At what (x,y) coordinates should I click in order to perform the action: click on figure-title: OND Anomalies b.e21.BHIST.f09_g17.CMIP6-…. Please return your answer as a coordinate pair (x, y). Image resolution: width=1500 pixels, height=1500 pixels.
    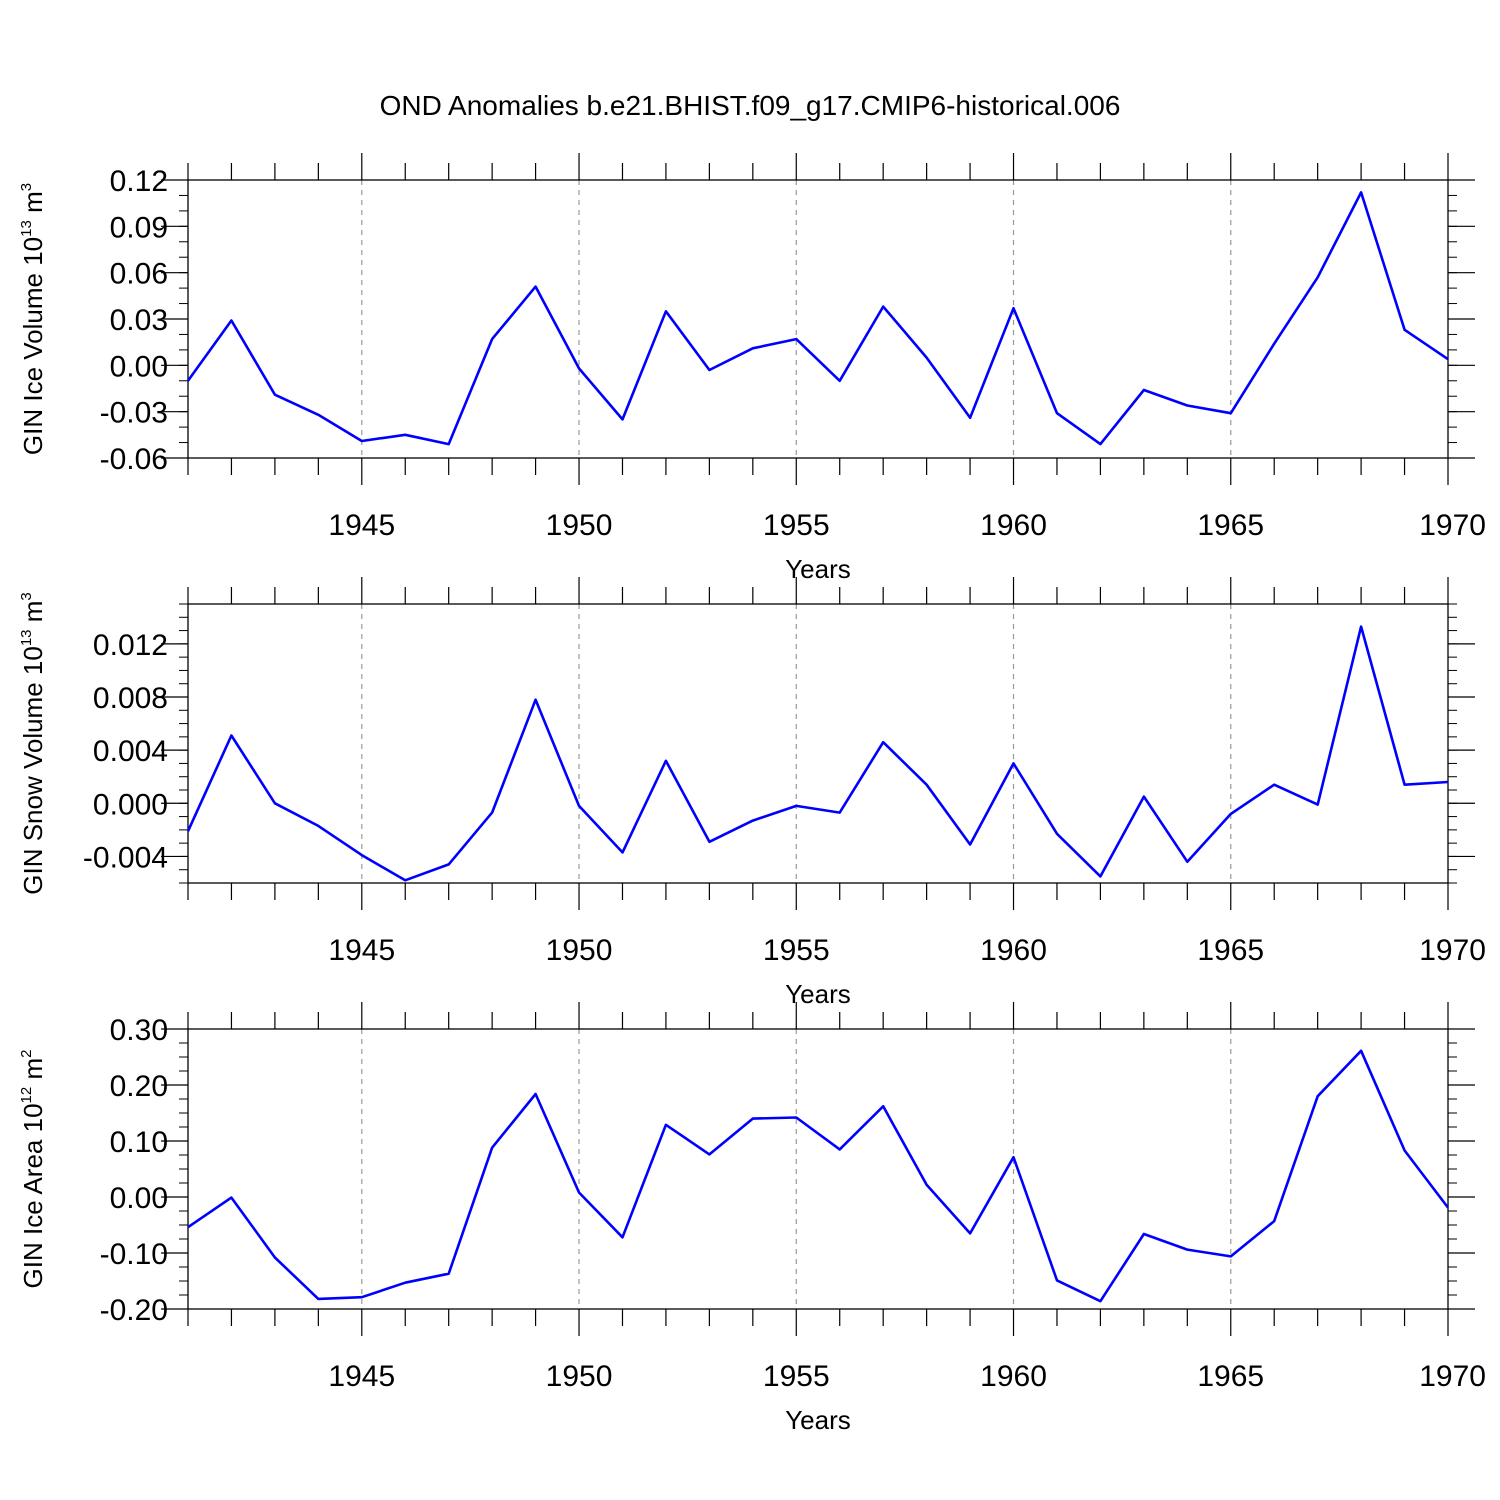
    Looking at the image, I should click on (750, 105).